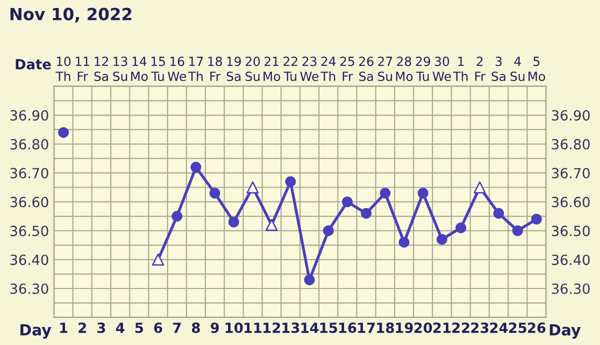  What do you see at coordinates (63, 68) in the screenshot?
I see `x2-tick-label: 10 Th` at bounding box center [63, 68].